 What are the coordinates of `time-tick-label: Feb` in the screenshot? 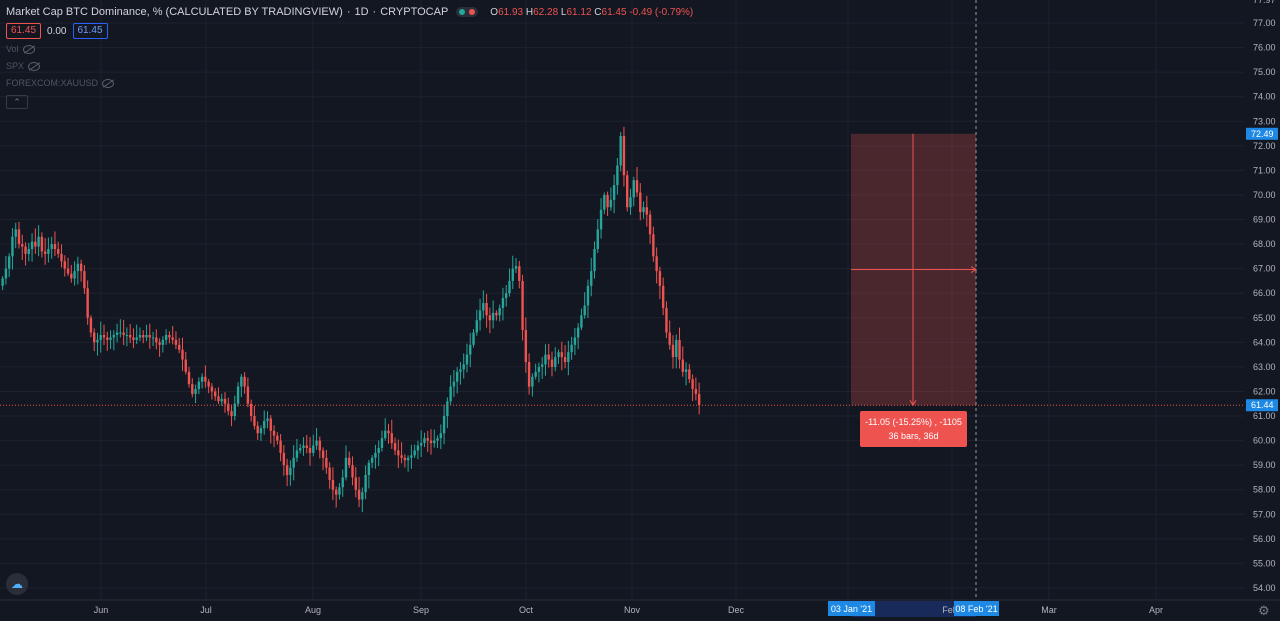 It's located at (950, 610).